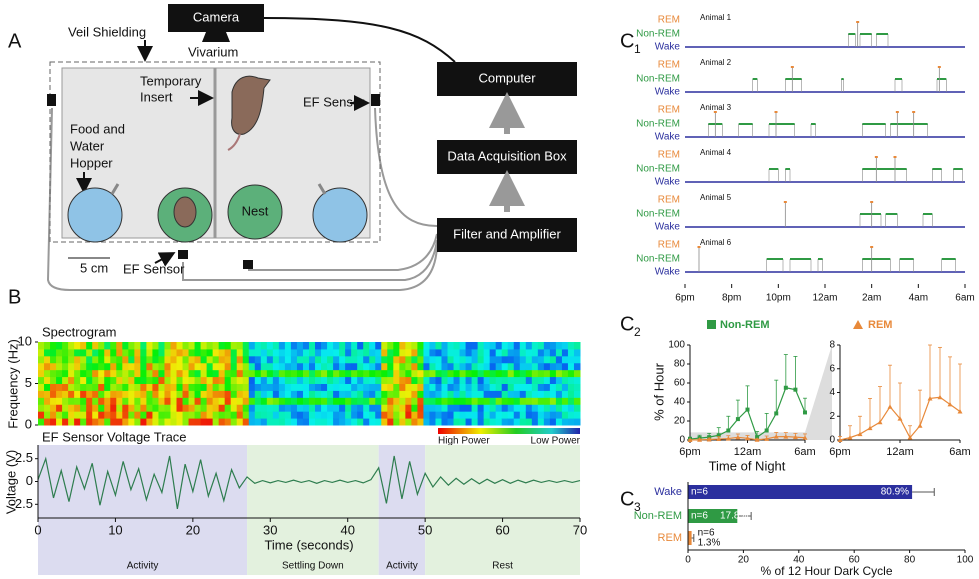 This screenshot has width=979, height=579. What do you see at coordinates (964, 298) in the screenshot?
I see `x-tick-label: 6am` at bounding box center [964, 298].